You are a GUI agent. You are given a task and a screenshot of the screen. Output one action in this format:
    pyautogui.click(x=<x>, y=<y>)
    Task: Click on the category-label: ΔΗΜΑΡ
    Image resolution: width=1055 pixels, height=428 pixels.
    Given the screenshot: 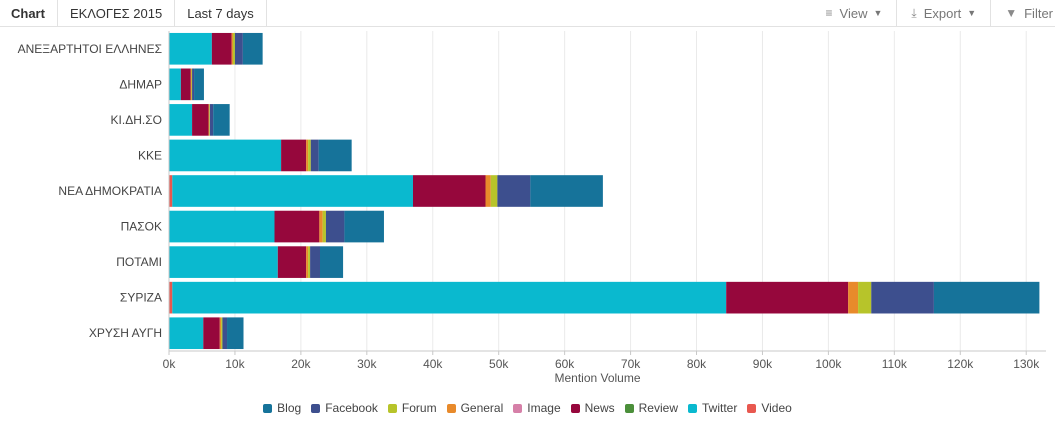 What is the action you would take?
    pyautogui.click(x=140, y=84)
    